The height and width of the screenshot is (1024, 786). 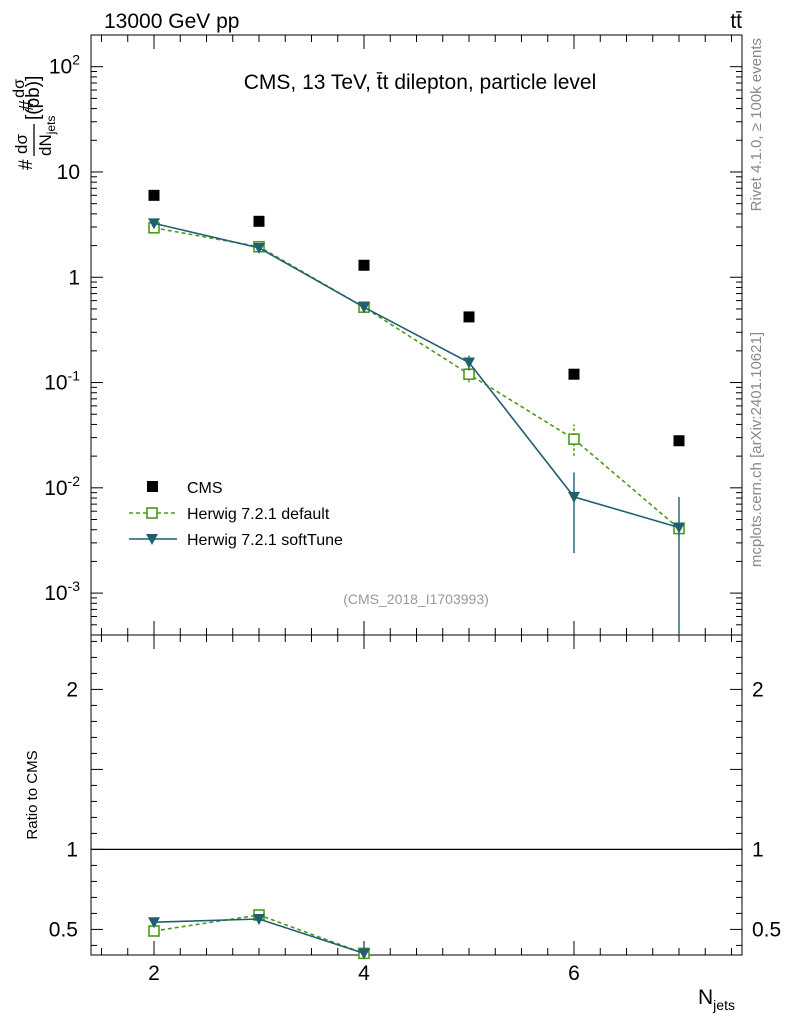 What do you see at coordinates (72, 849) in the screenshot?
I see `ratio-y-tick-label-left: 1` at bounding box center [72, 849].